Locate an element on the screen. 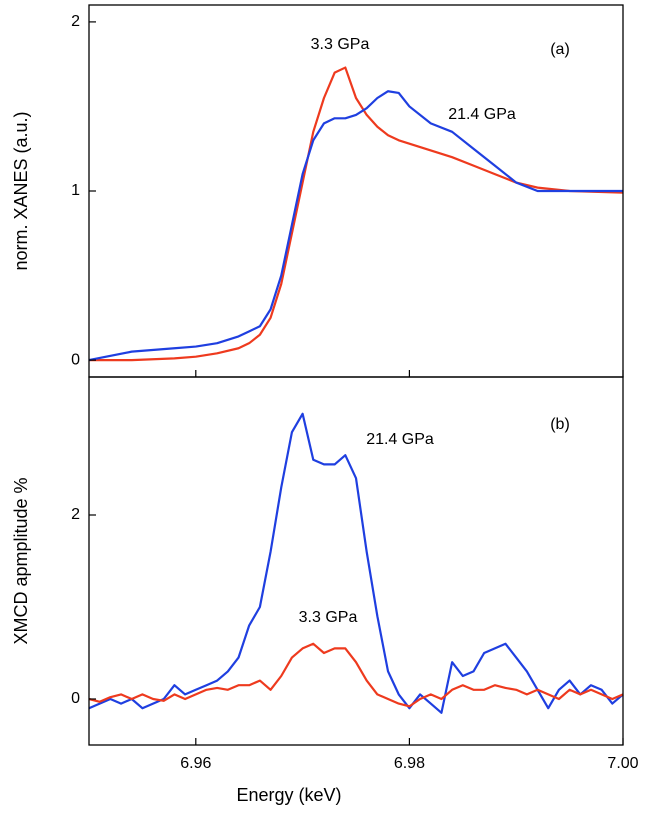 The width and height of the screenshot is (646, 816). x-tick-label: 6.98 is located at coordinates (409, 763).